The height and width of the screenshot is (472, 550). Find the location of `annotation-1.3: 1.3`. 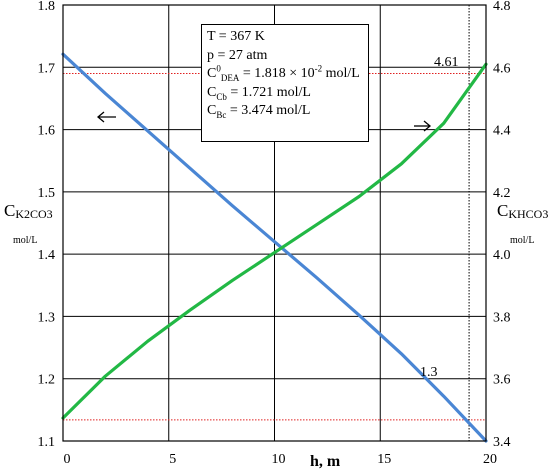

annotation-1.3: 1.3 is located at coordinates (429, 372).